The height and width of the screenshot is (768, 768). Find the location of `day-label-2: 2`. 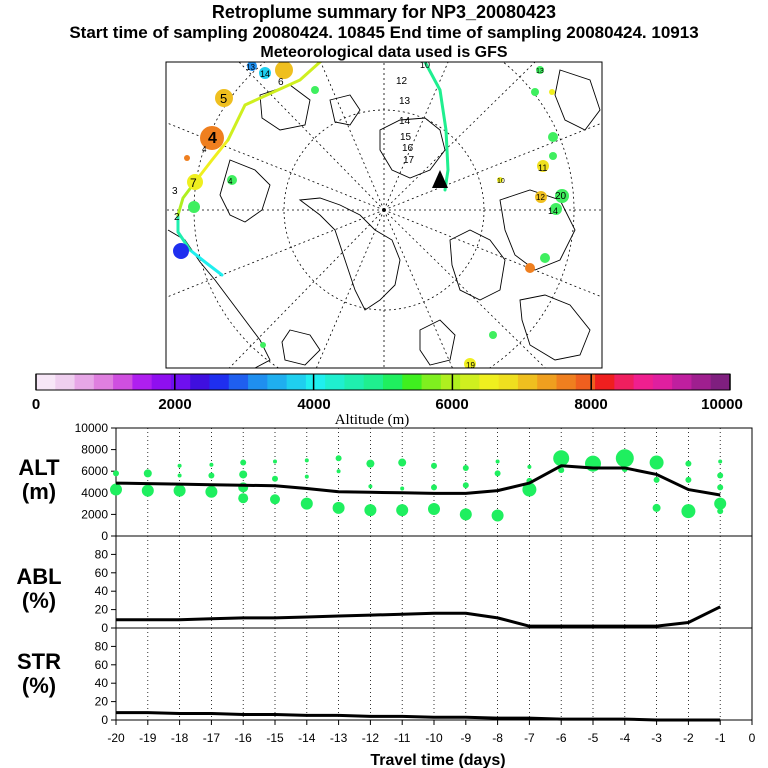

day-label-2: 2 is located at coordinates (177, 217).